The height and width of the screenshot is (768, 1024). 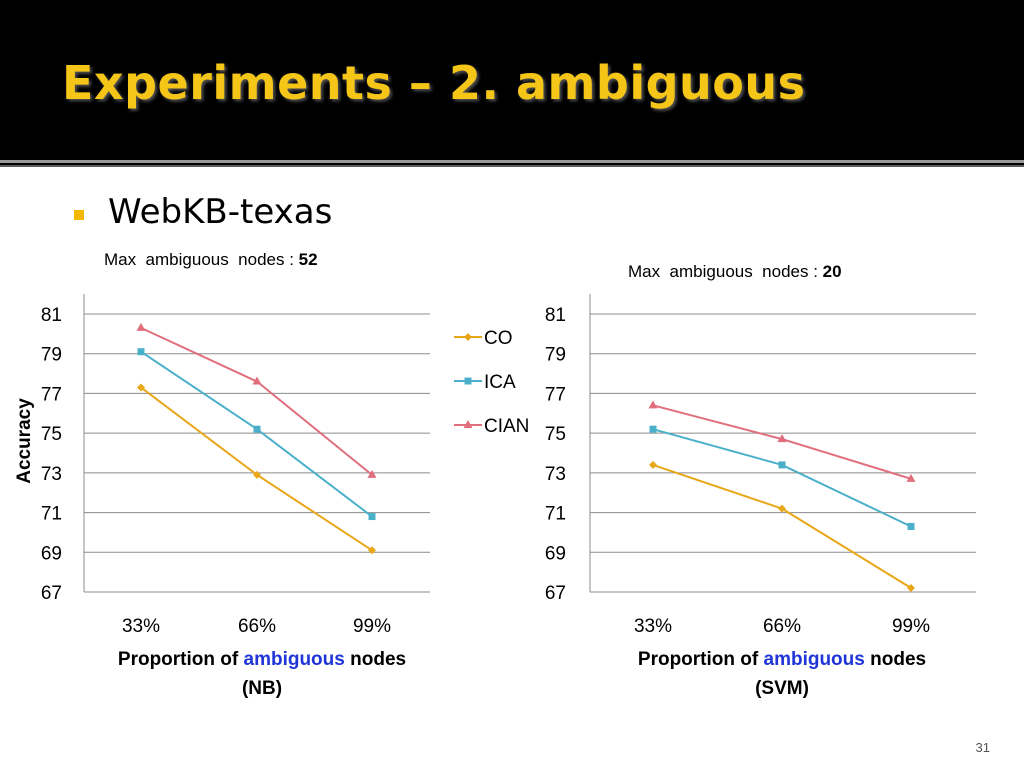 I want to click on y-tick-left-71: 71, so click(x=51, y=514).